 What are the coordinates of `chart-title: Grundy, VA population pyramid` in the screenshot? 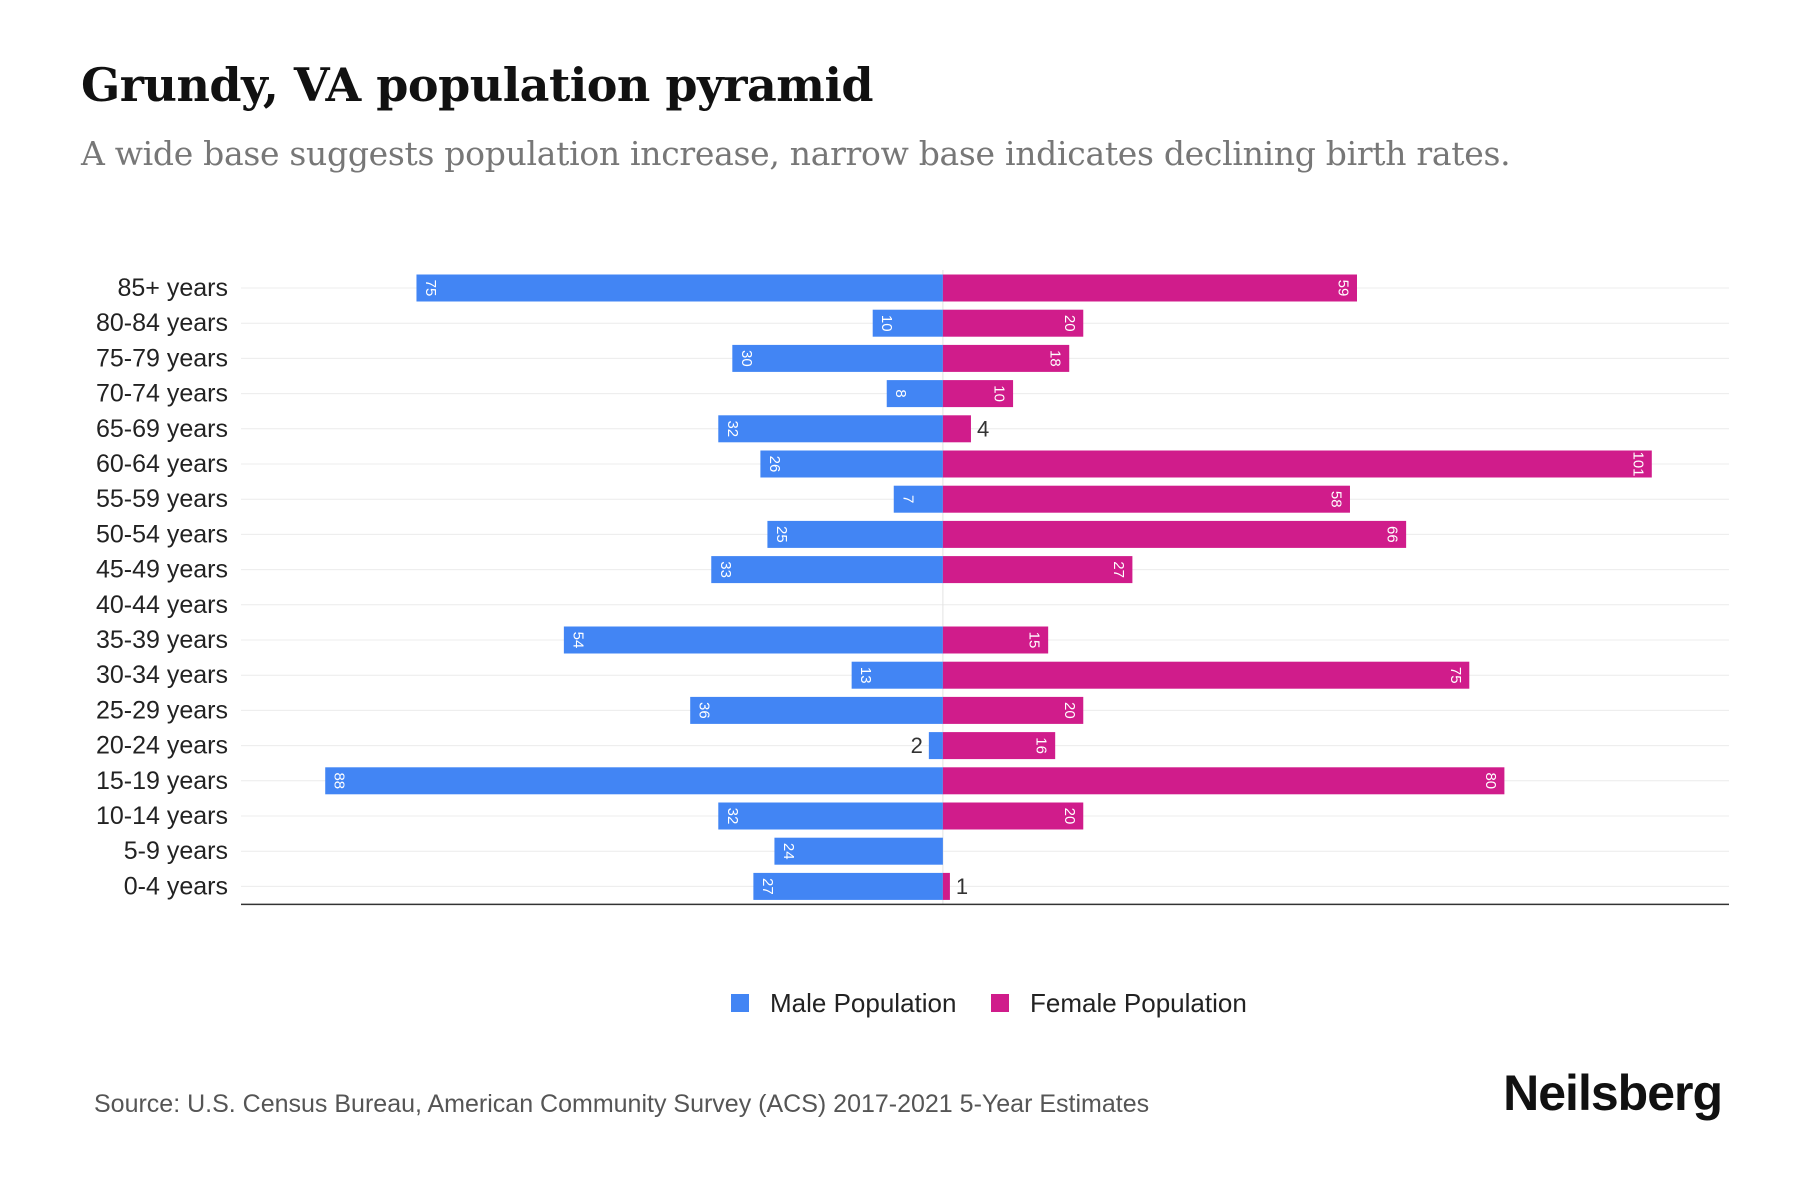 It's located at (477, 85).